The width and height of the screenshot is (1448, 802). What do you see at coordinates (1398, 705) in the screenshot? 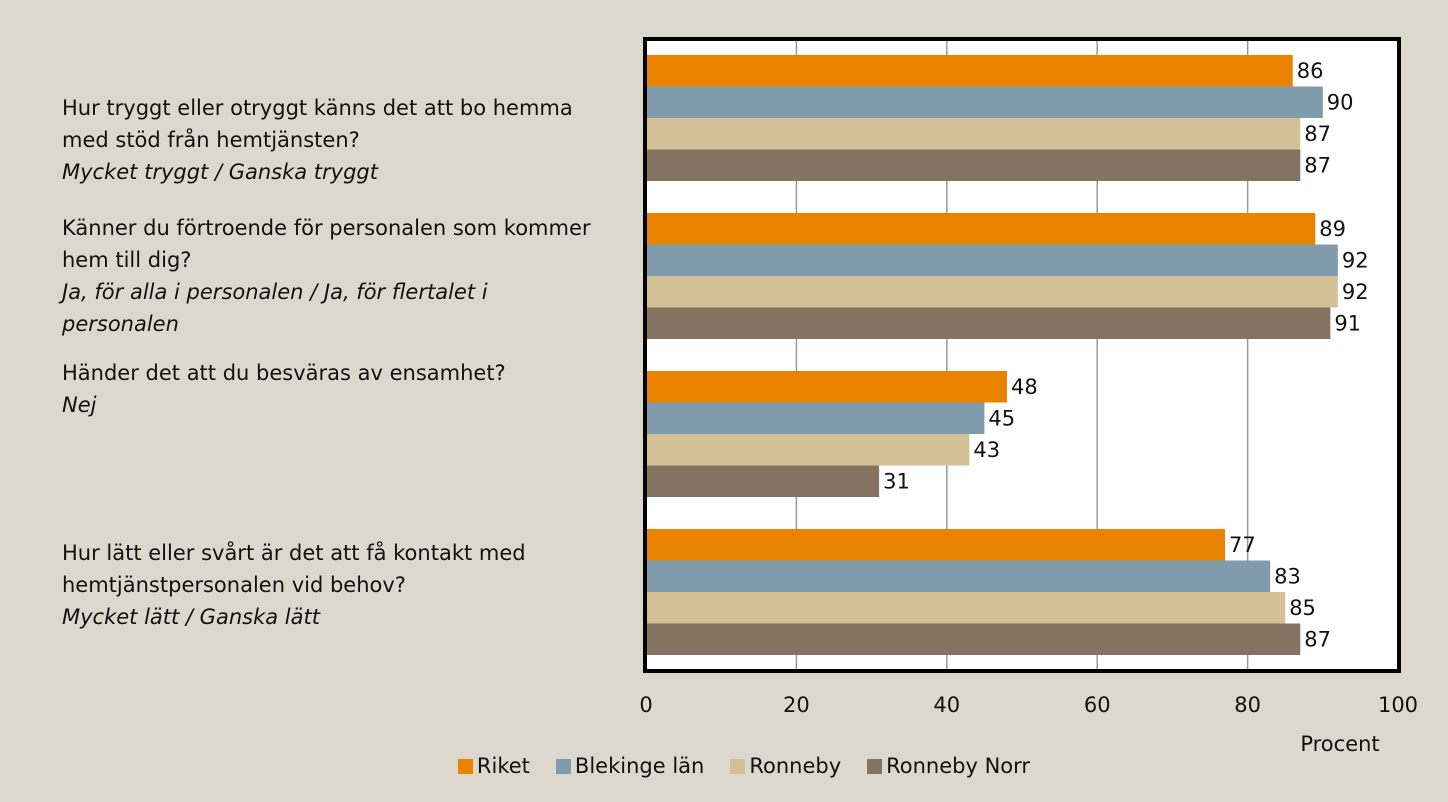
I see `x-tick-label: 100` at bounding box center [1398, 705].